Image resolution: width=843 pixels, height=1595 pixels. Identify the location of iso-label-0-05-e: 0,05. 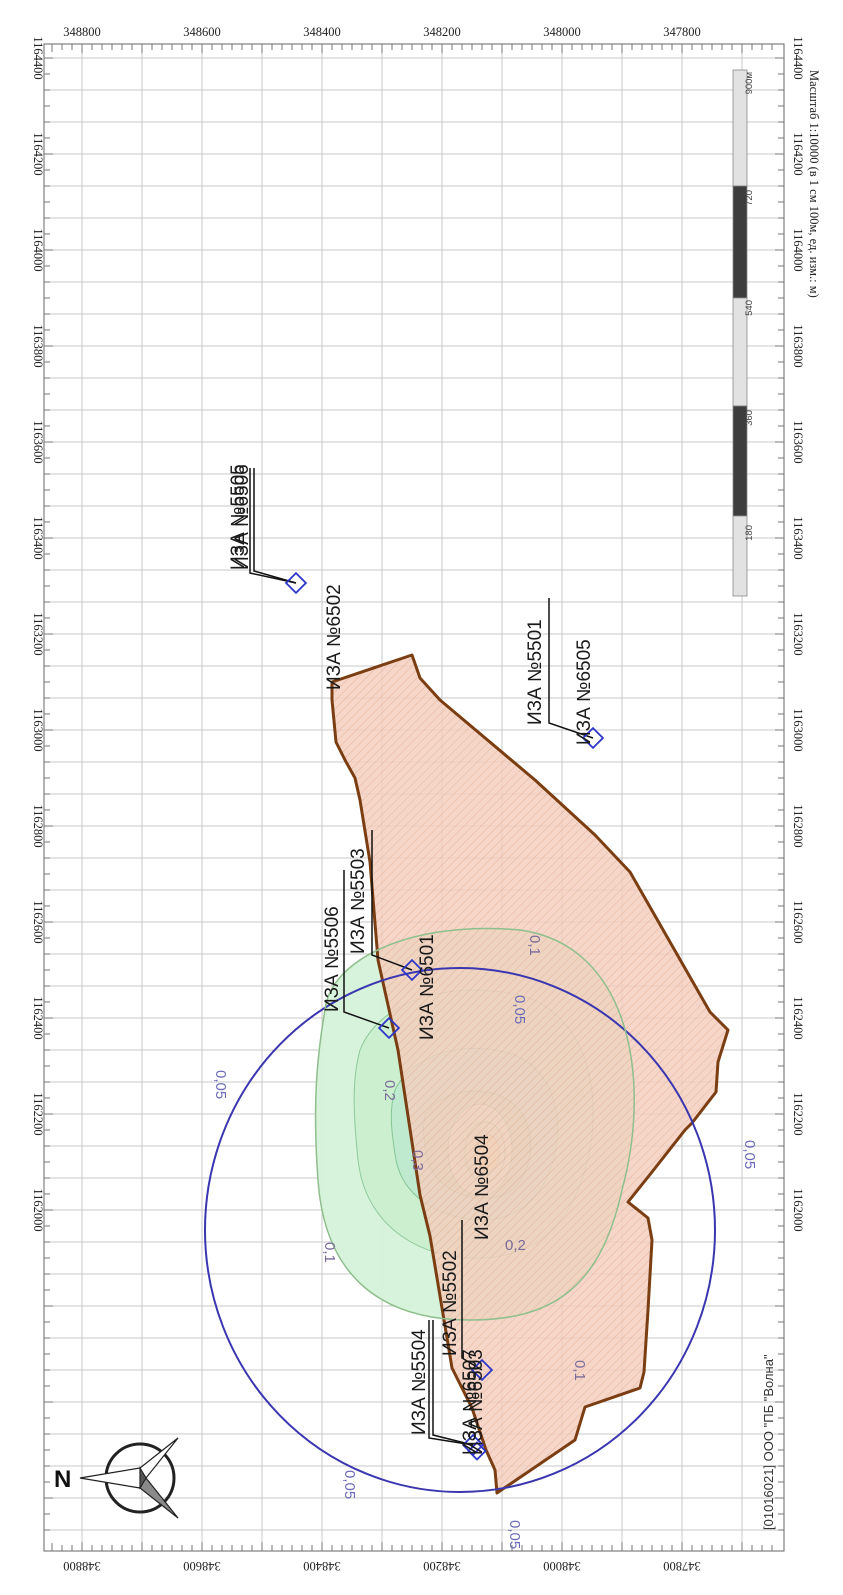
(514, 1534).